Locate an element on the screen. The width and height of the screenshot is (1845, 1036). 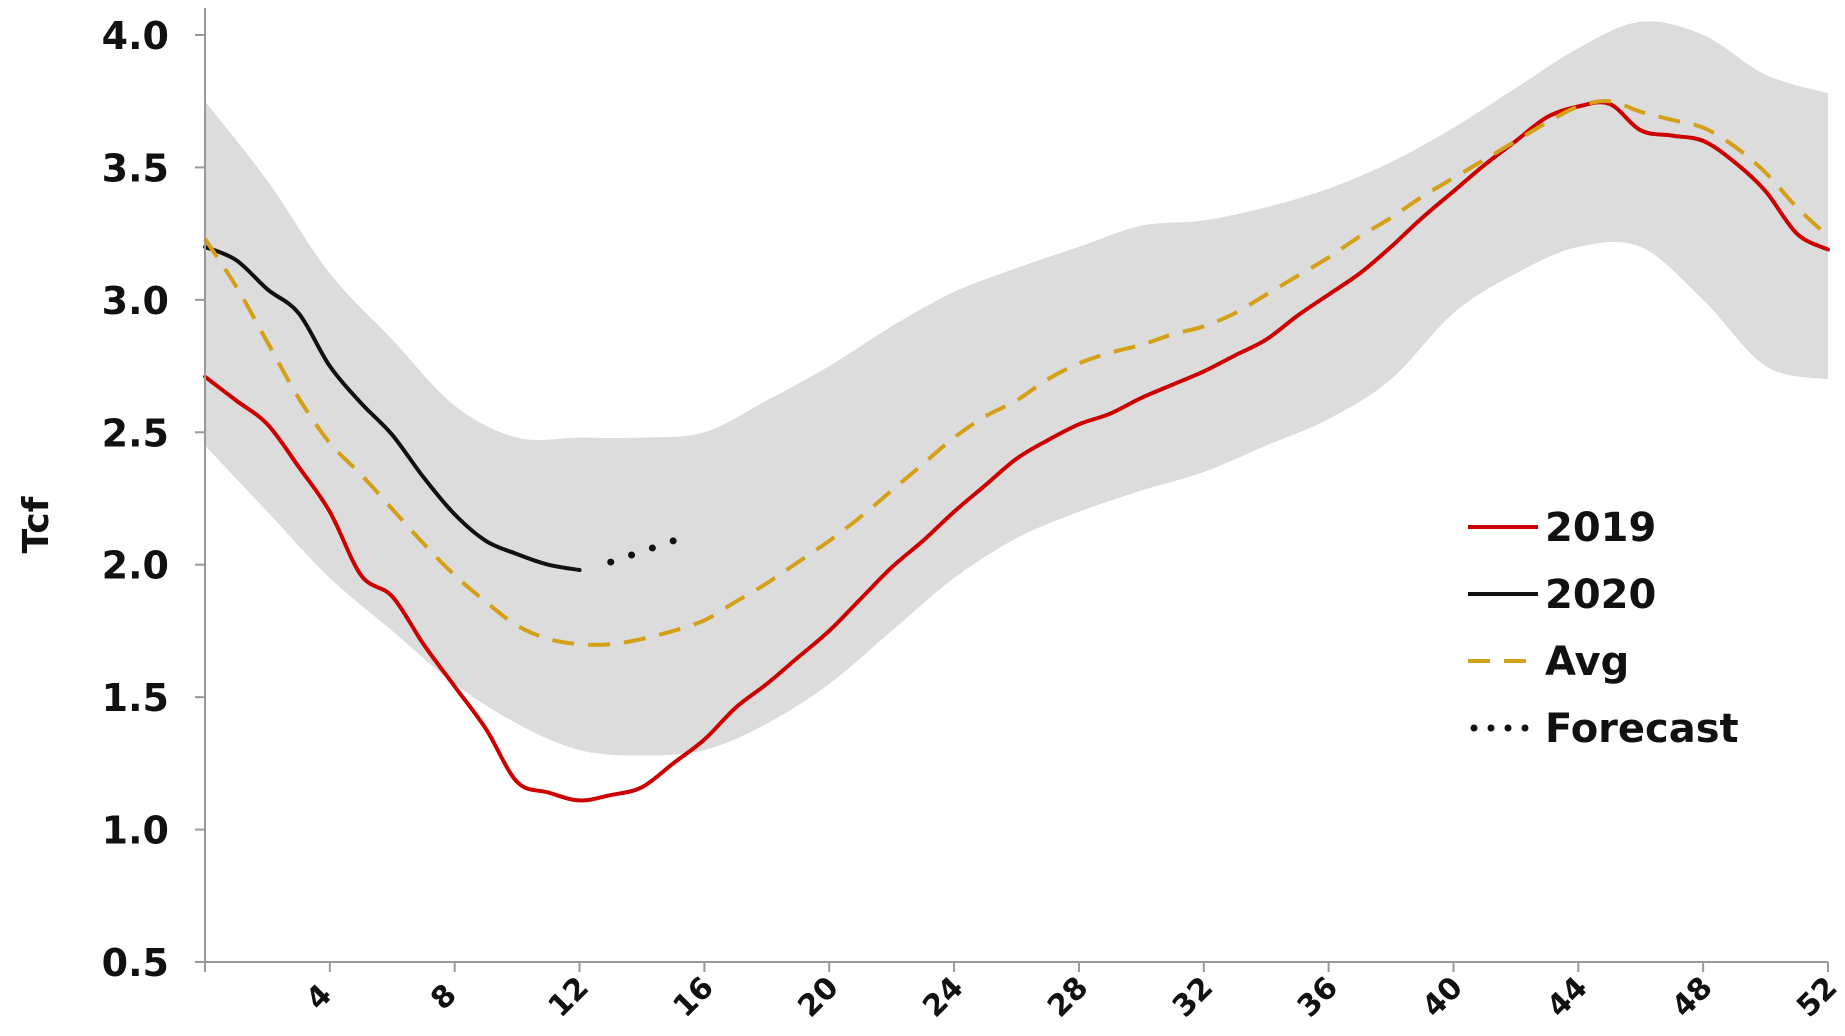
series-line-forecast is located at coordinates (642, 551).